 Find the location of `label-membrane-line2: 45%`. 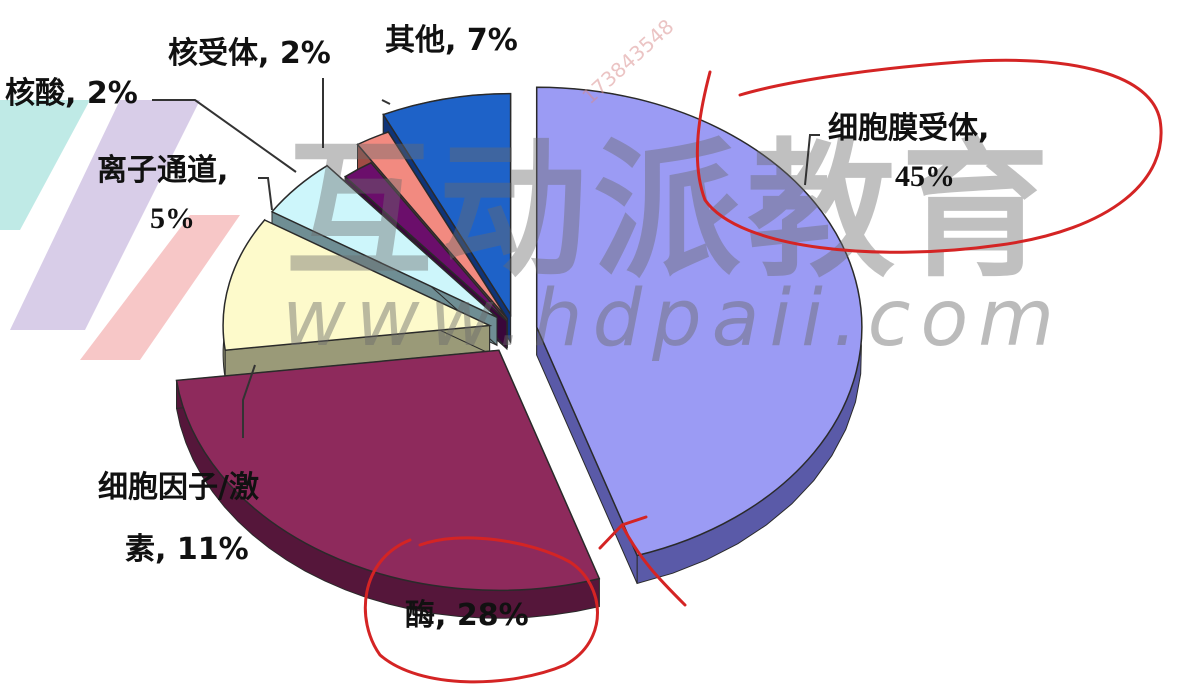

label-membrane-line2: 45% is located at coordinates (925, 176).